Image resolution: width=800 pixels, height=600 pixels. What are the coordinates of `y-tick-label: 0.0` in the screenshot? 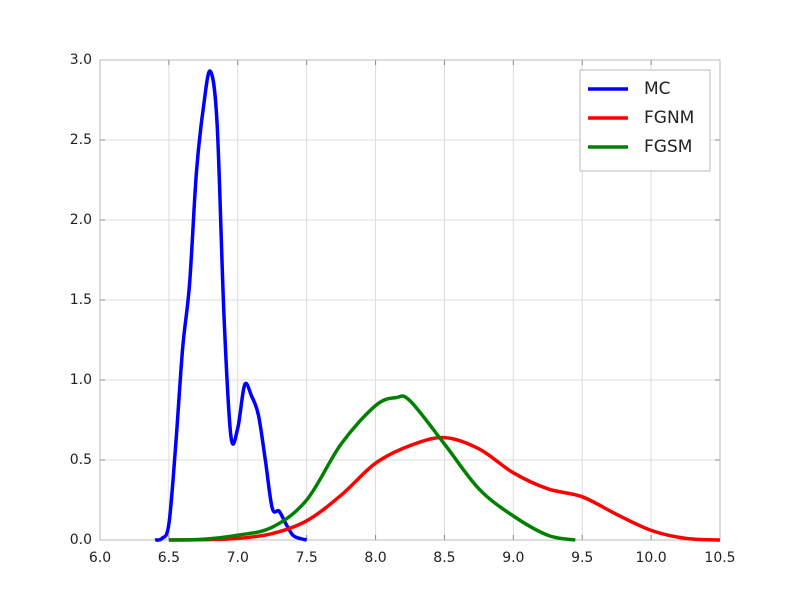 It's located at (81, 540).